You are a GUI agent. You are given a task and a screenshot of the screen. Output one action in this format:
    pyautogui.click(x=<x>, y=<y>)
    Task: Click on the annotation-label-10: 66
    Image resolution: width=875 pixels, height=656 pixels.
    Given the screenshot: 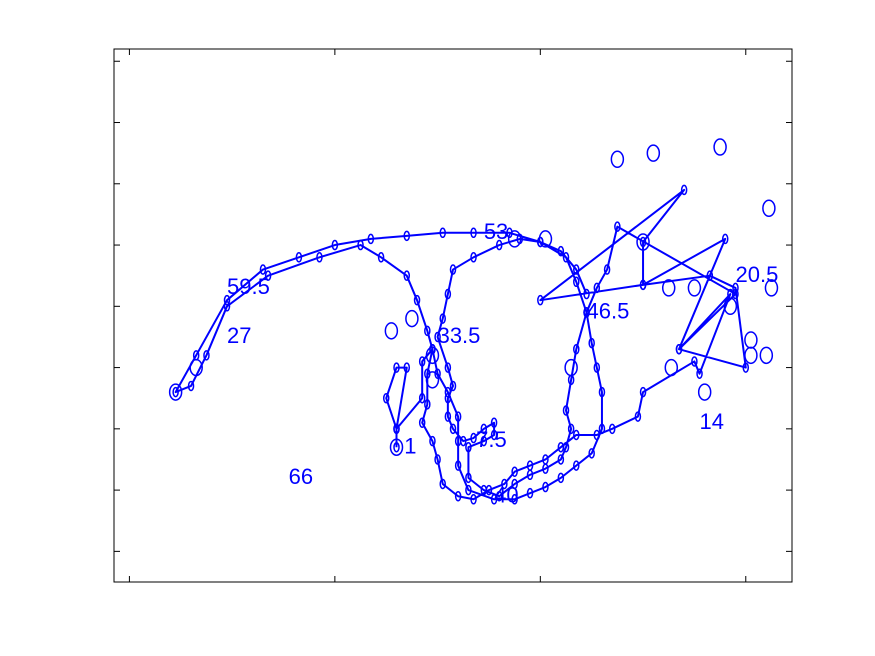 What is the action you would take?
    pyautogui.click(x=301, y=476)
    